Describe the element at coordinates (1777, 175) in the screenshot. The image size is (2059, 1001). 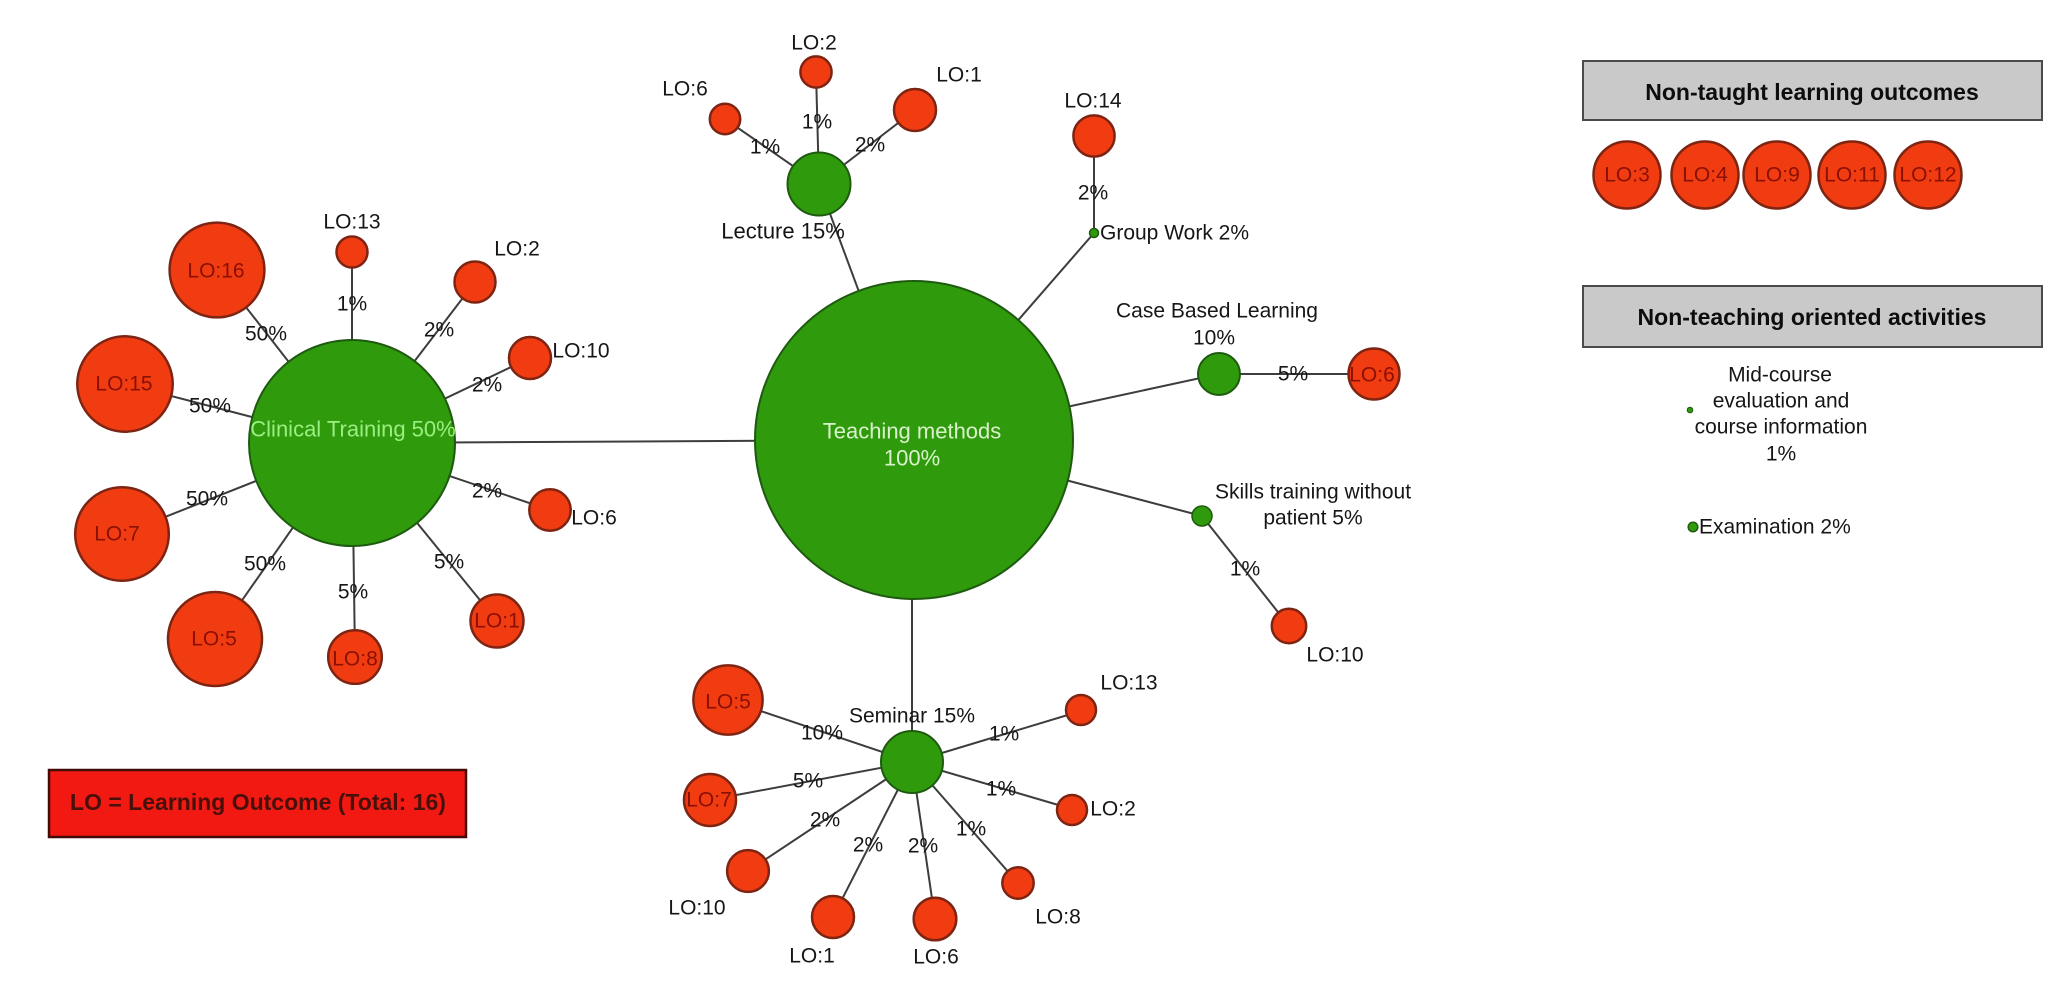
I see `svg-text: LO:9` at that location.